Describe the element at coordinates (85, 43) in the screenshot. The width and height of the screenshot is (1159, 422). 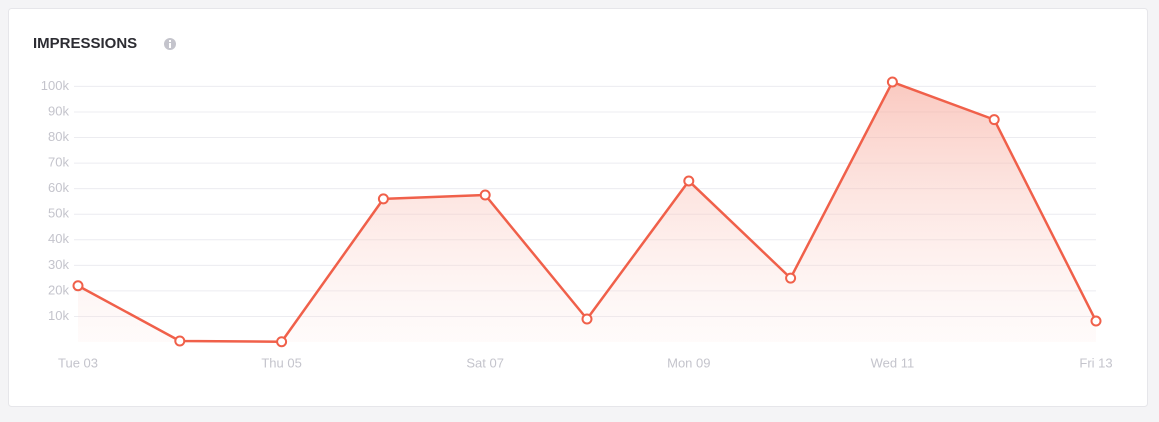
I see `chart-title: IMPRESSIONS` at that location.